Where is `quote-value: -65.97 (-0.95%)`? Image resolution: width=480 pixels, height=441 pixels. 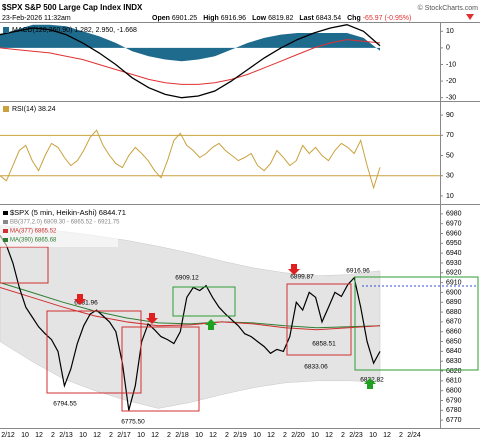
quote-value: -65.97 (-0.95%) is located at coordinates (387, 18).